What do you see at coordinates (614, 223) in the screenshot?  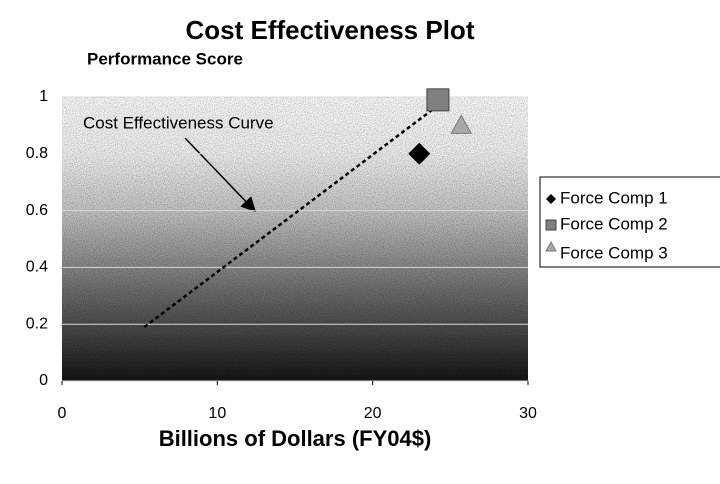 I see `legend-label: Force Comp 2` at bounding box center [614, 223].